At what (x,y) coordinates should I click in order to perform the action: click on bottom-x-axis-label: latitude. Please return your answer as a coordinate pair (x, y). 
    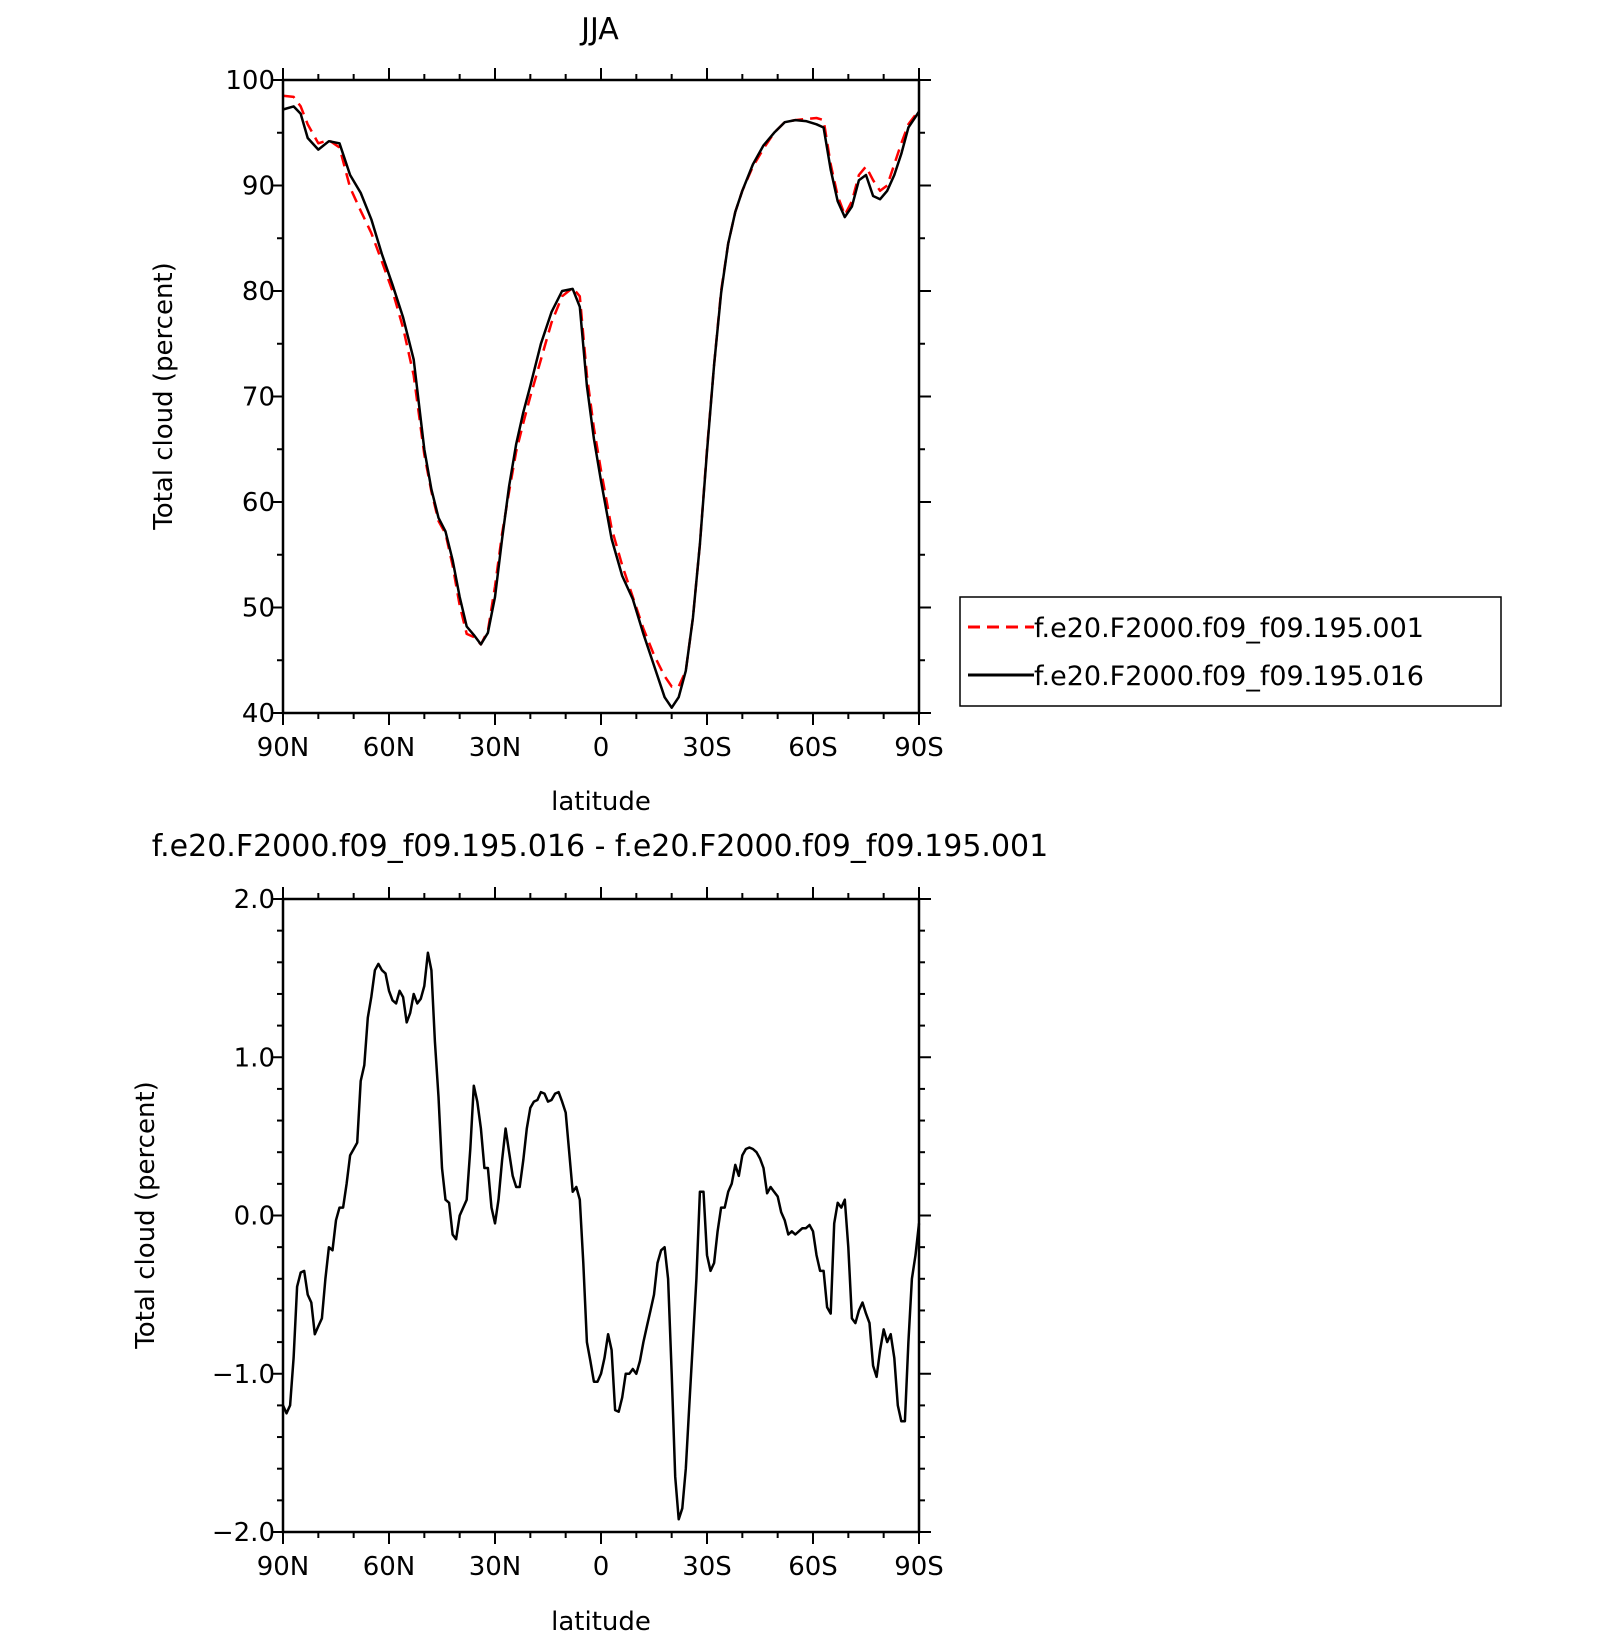
    Looking at the image, I should click on (601, 1621).